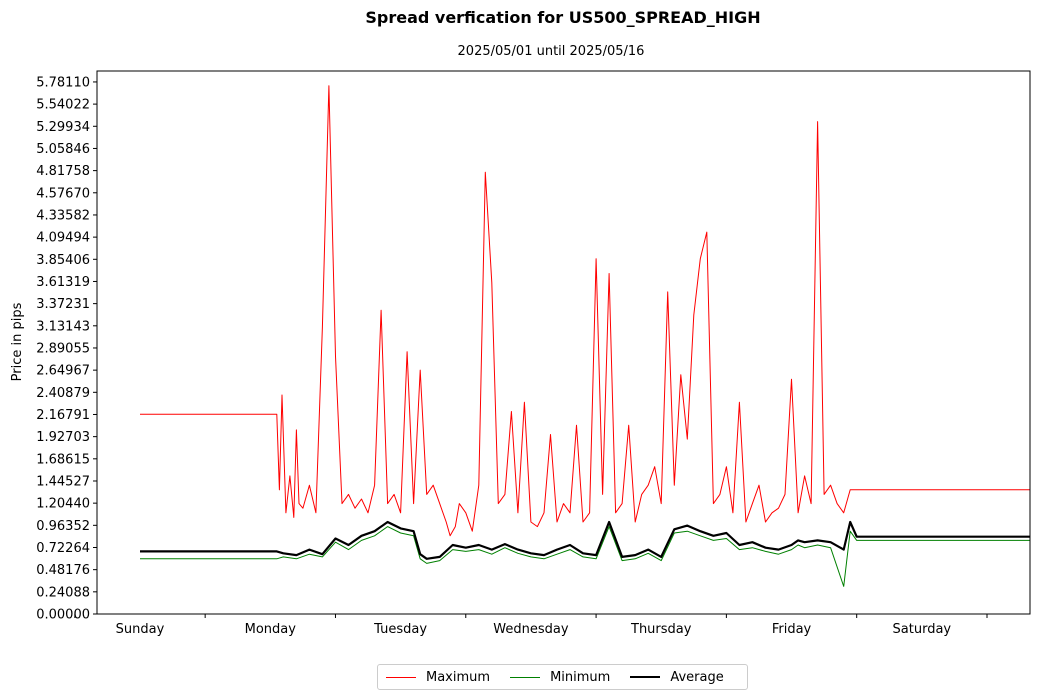 The width and height of the screenshot is (1039, 700). Describe the element at coordinates (63, 171) in the screenshot. I see `y-tick-label: 4.81758` at that location.